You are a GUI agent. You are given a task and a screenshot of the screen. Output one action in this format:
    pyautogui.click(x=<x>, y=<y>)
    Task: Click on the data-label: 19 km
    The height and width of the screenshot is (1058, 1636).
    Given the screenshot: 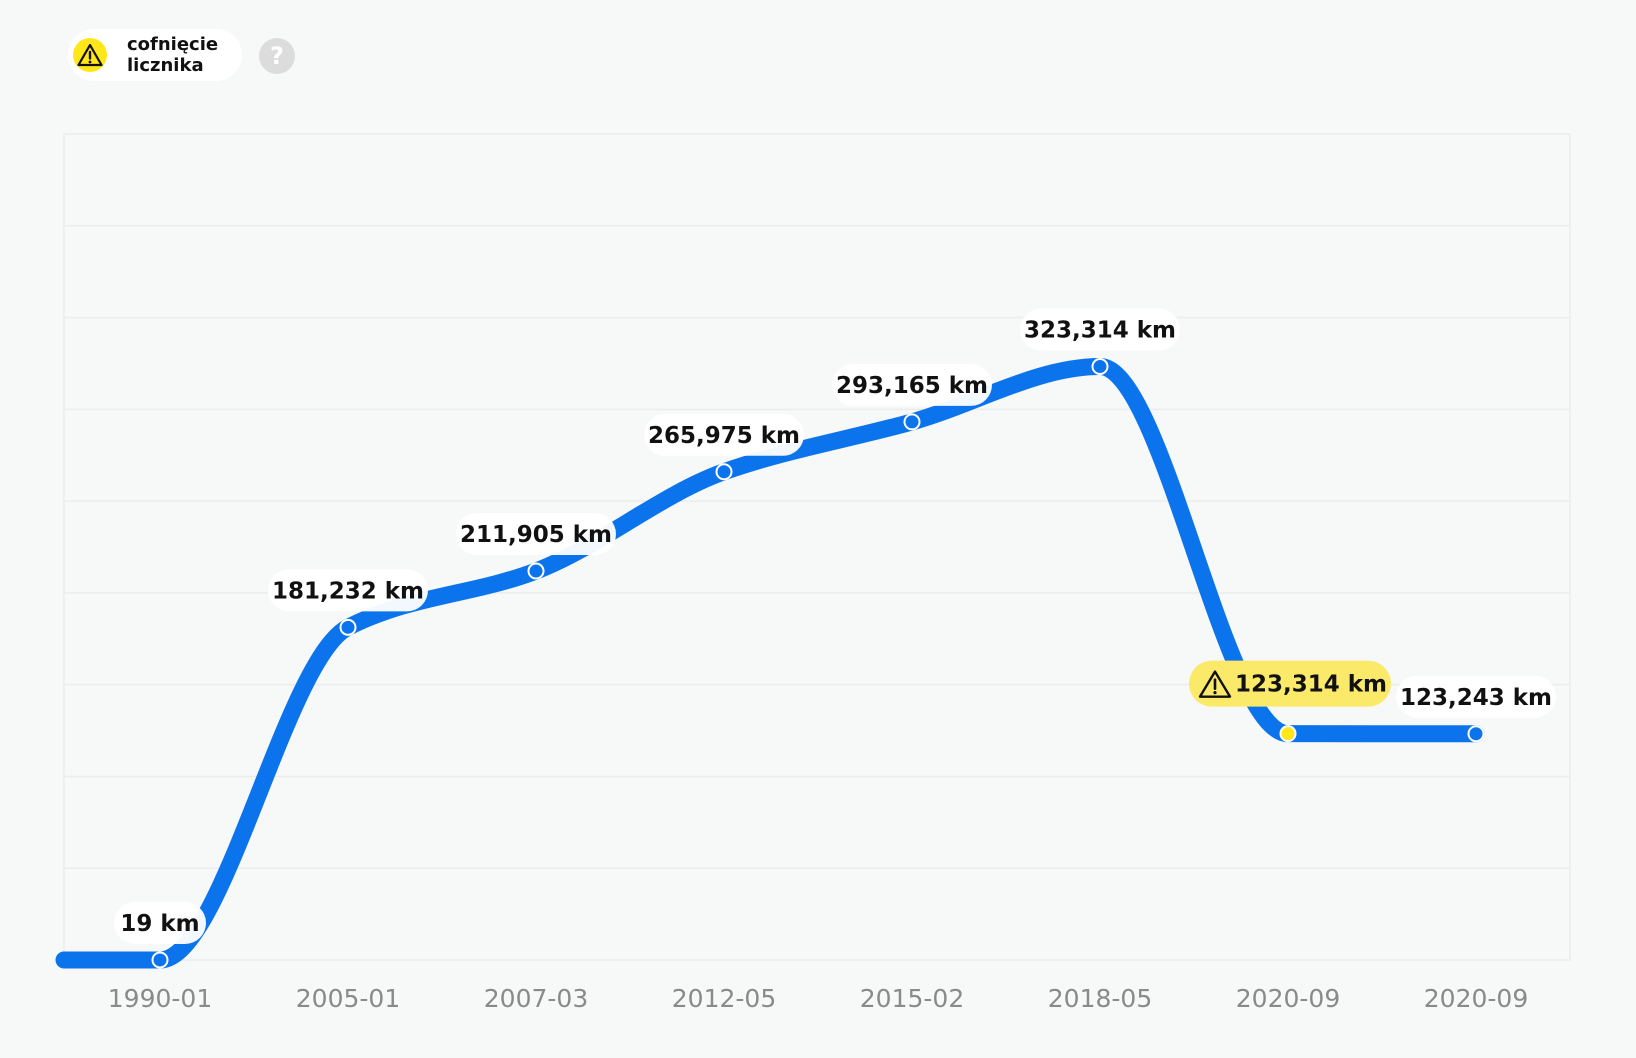 What is the action you would take?
    pyautogui.click(x=159, y=924)
    